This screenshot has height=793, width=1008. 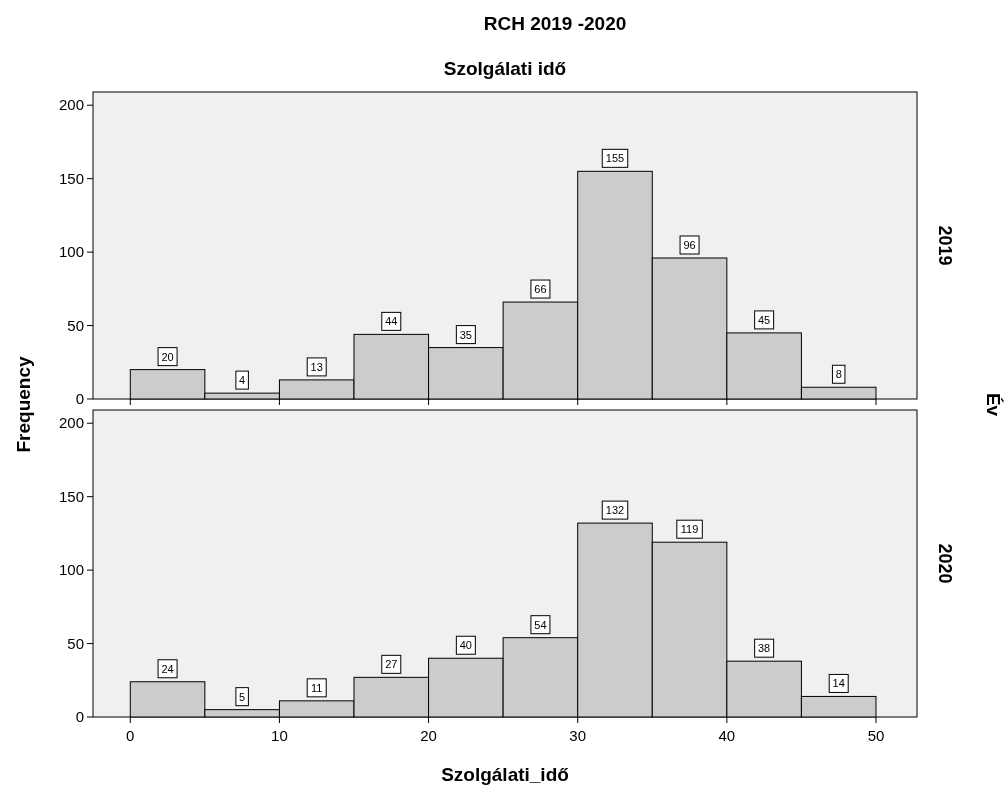 I want to click on x-tick-label: 40, so click(x=727, y=735).